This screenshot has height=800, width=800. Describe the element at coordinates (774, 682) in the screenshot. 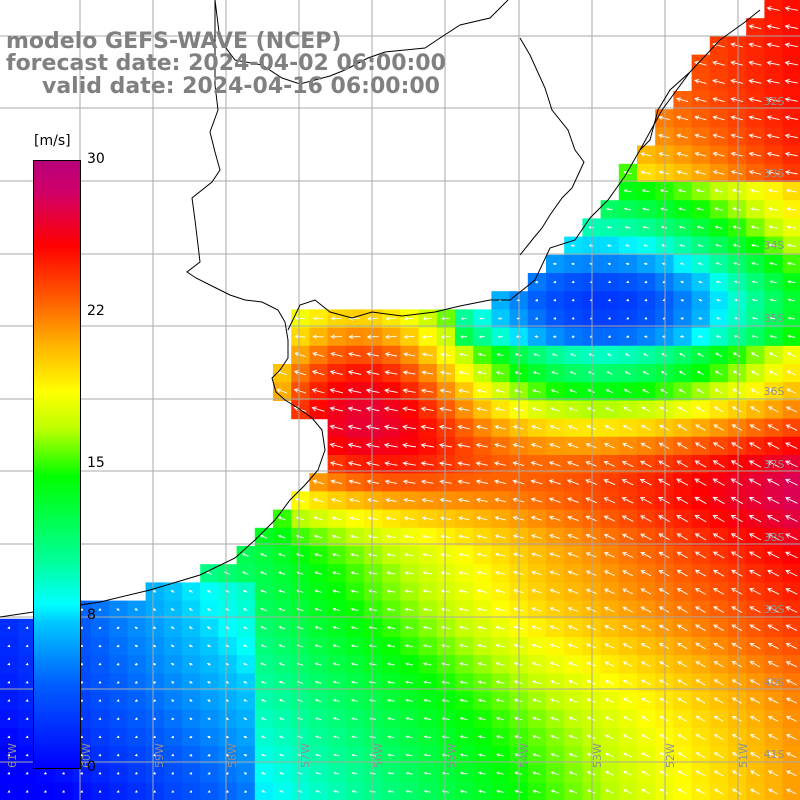

I see `latitude-label: 40S` at that location.